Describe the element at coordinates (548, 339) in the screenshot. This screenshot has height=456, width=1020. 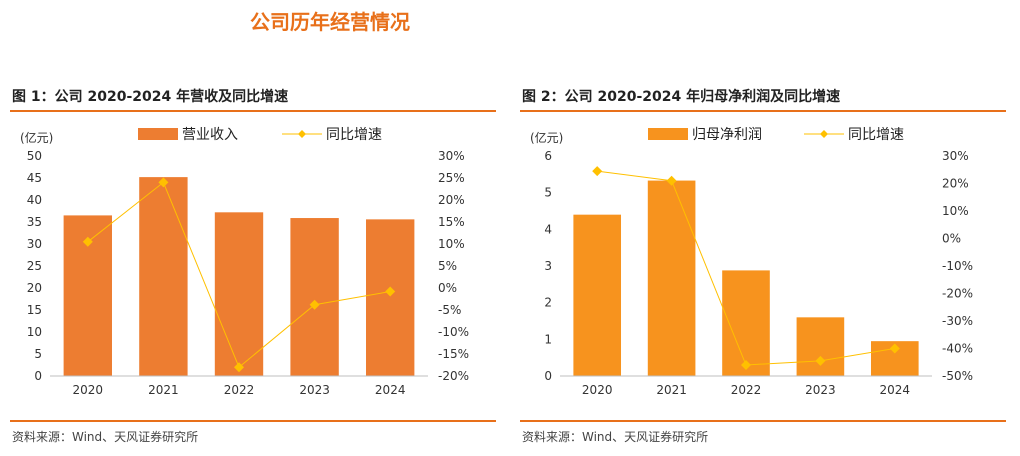
I see `left-axis-tick-label: 1` at that location.